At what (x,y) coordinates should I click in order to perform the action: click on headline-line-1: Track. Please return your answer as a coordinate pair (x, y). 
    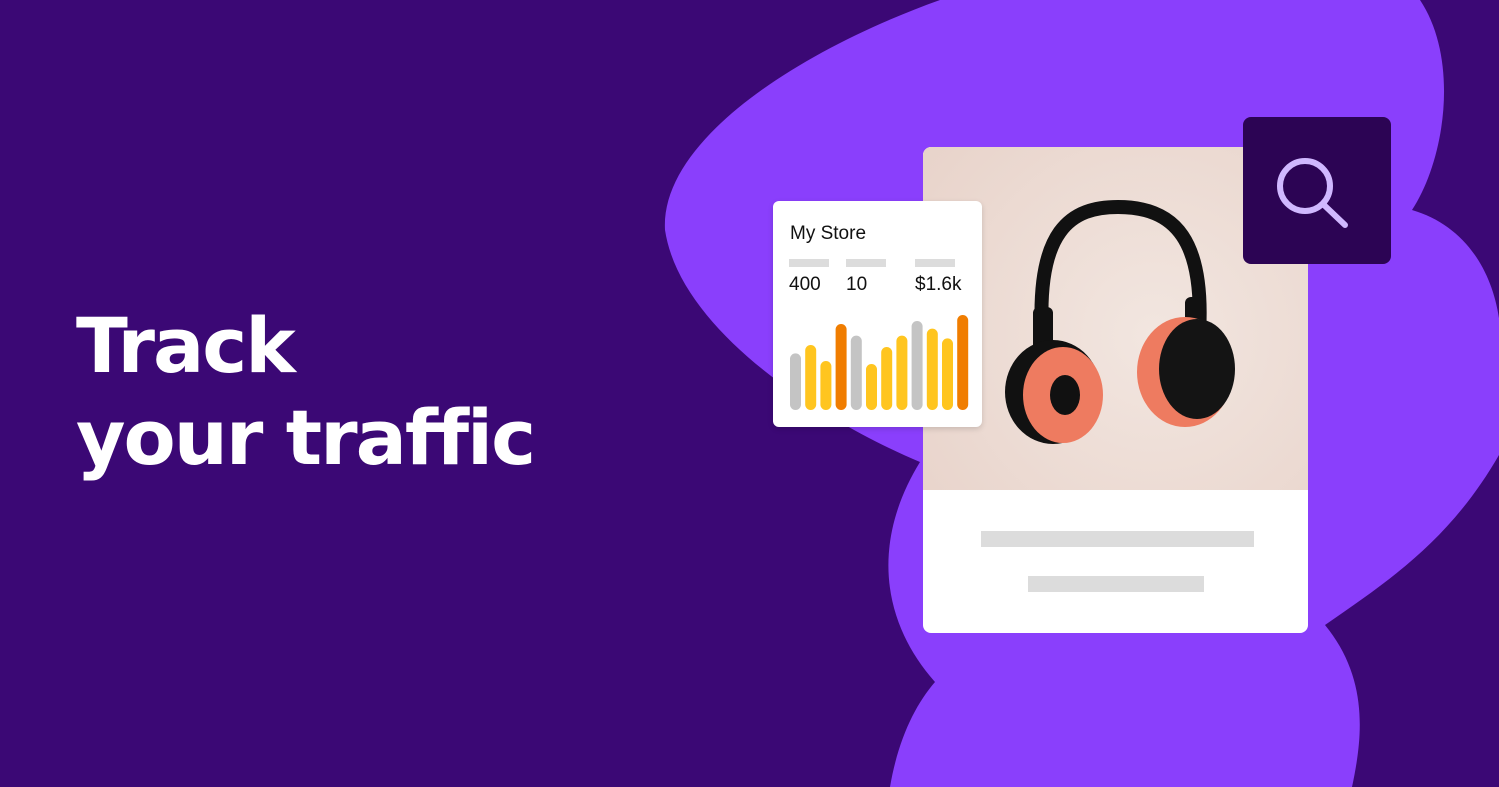
    Looking at the image, I should click on (186, 345).